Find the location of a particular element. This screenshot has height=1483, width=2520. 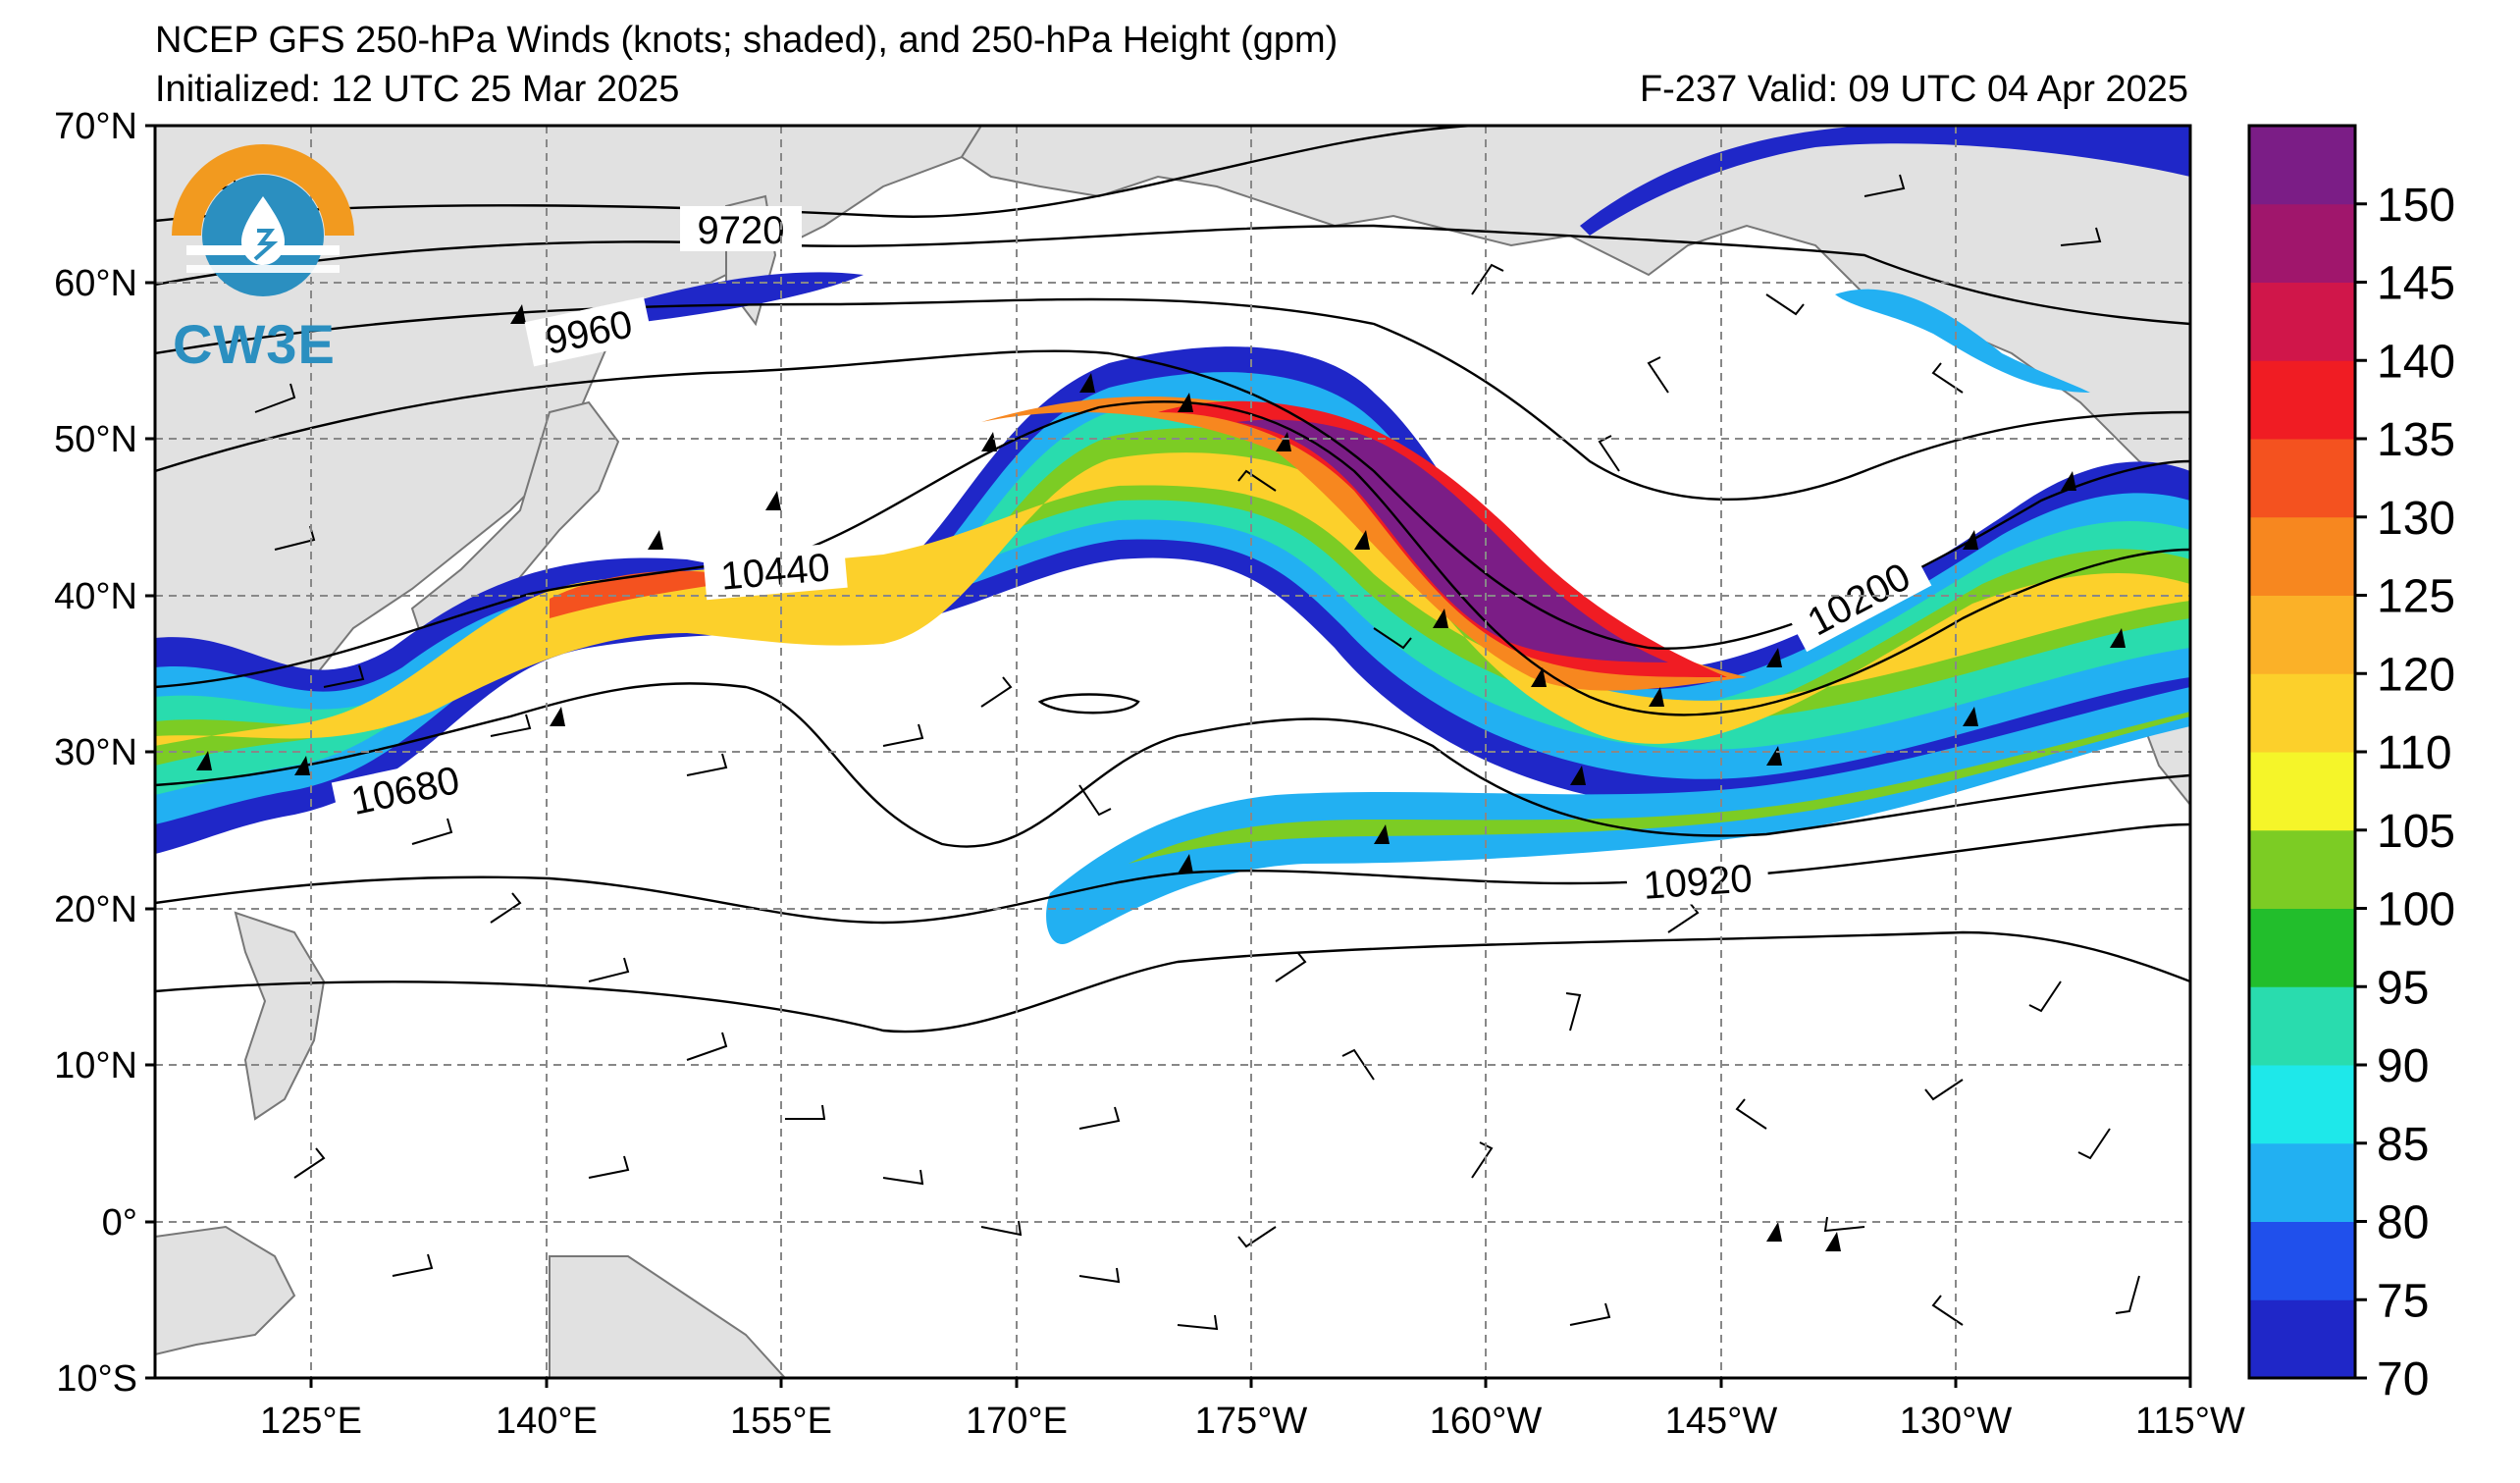

borneo is located at coordinates (225, 1290).